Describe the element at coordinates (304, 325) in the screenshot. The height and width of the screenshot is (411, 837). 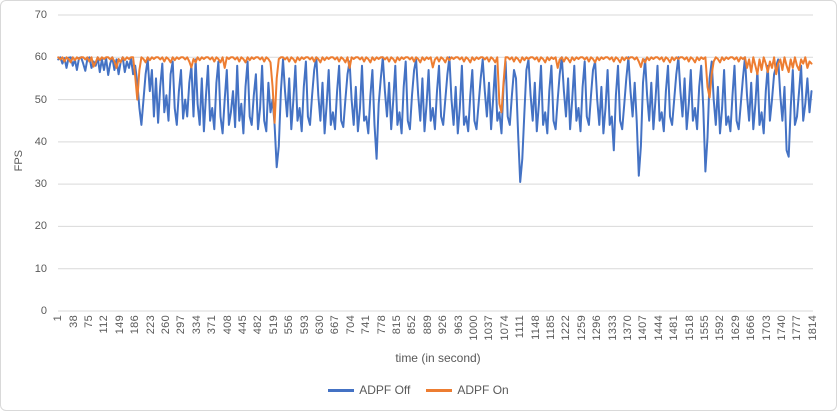
I see `x-tick-label: 593` at that location.